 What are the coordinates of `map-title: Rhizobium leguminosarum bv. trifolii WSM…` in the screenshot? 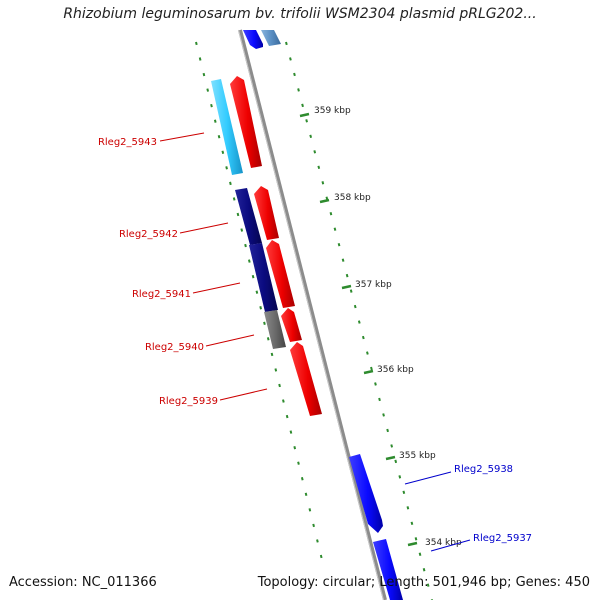 It's located at (300, 14).